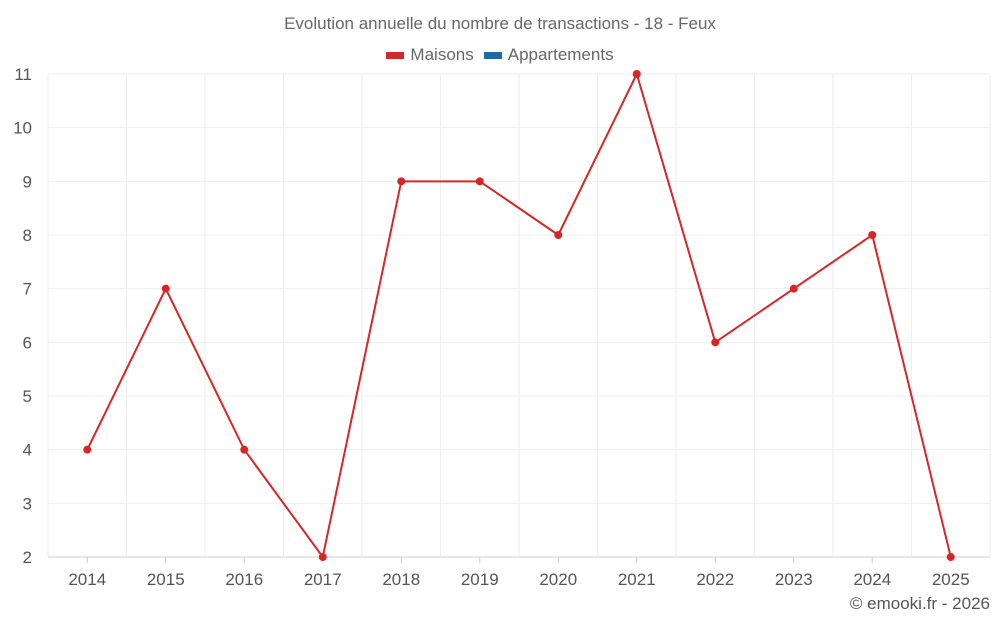 Image resolution: width=1000 pixels, height=625 pixels. I want to click on legend-label: Appartements, so click(560, 54).